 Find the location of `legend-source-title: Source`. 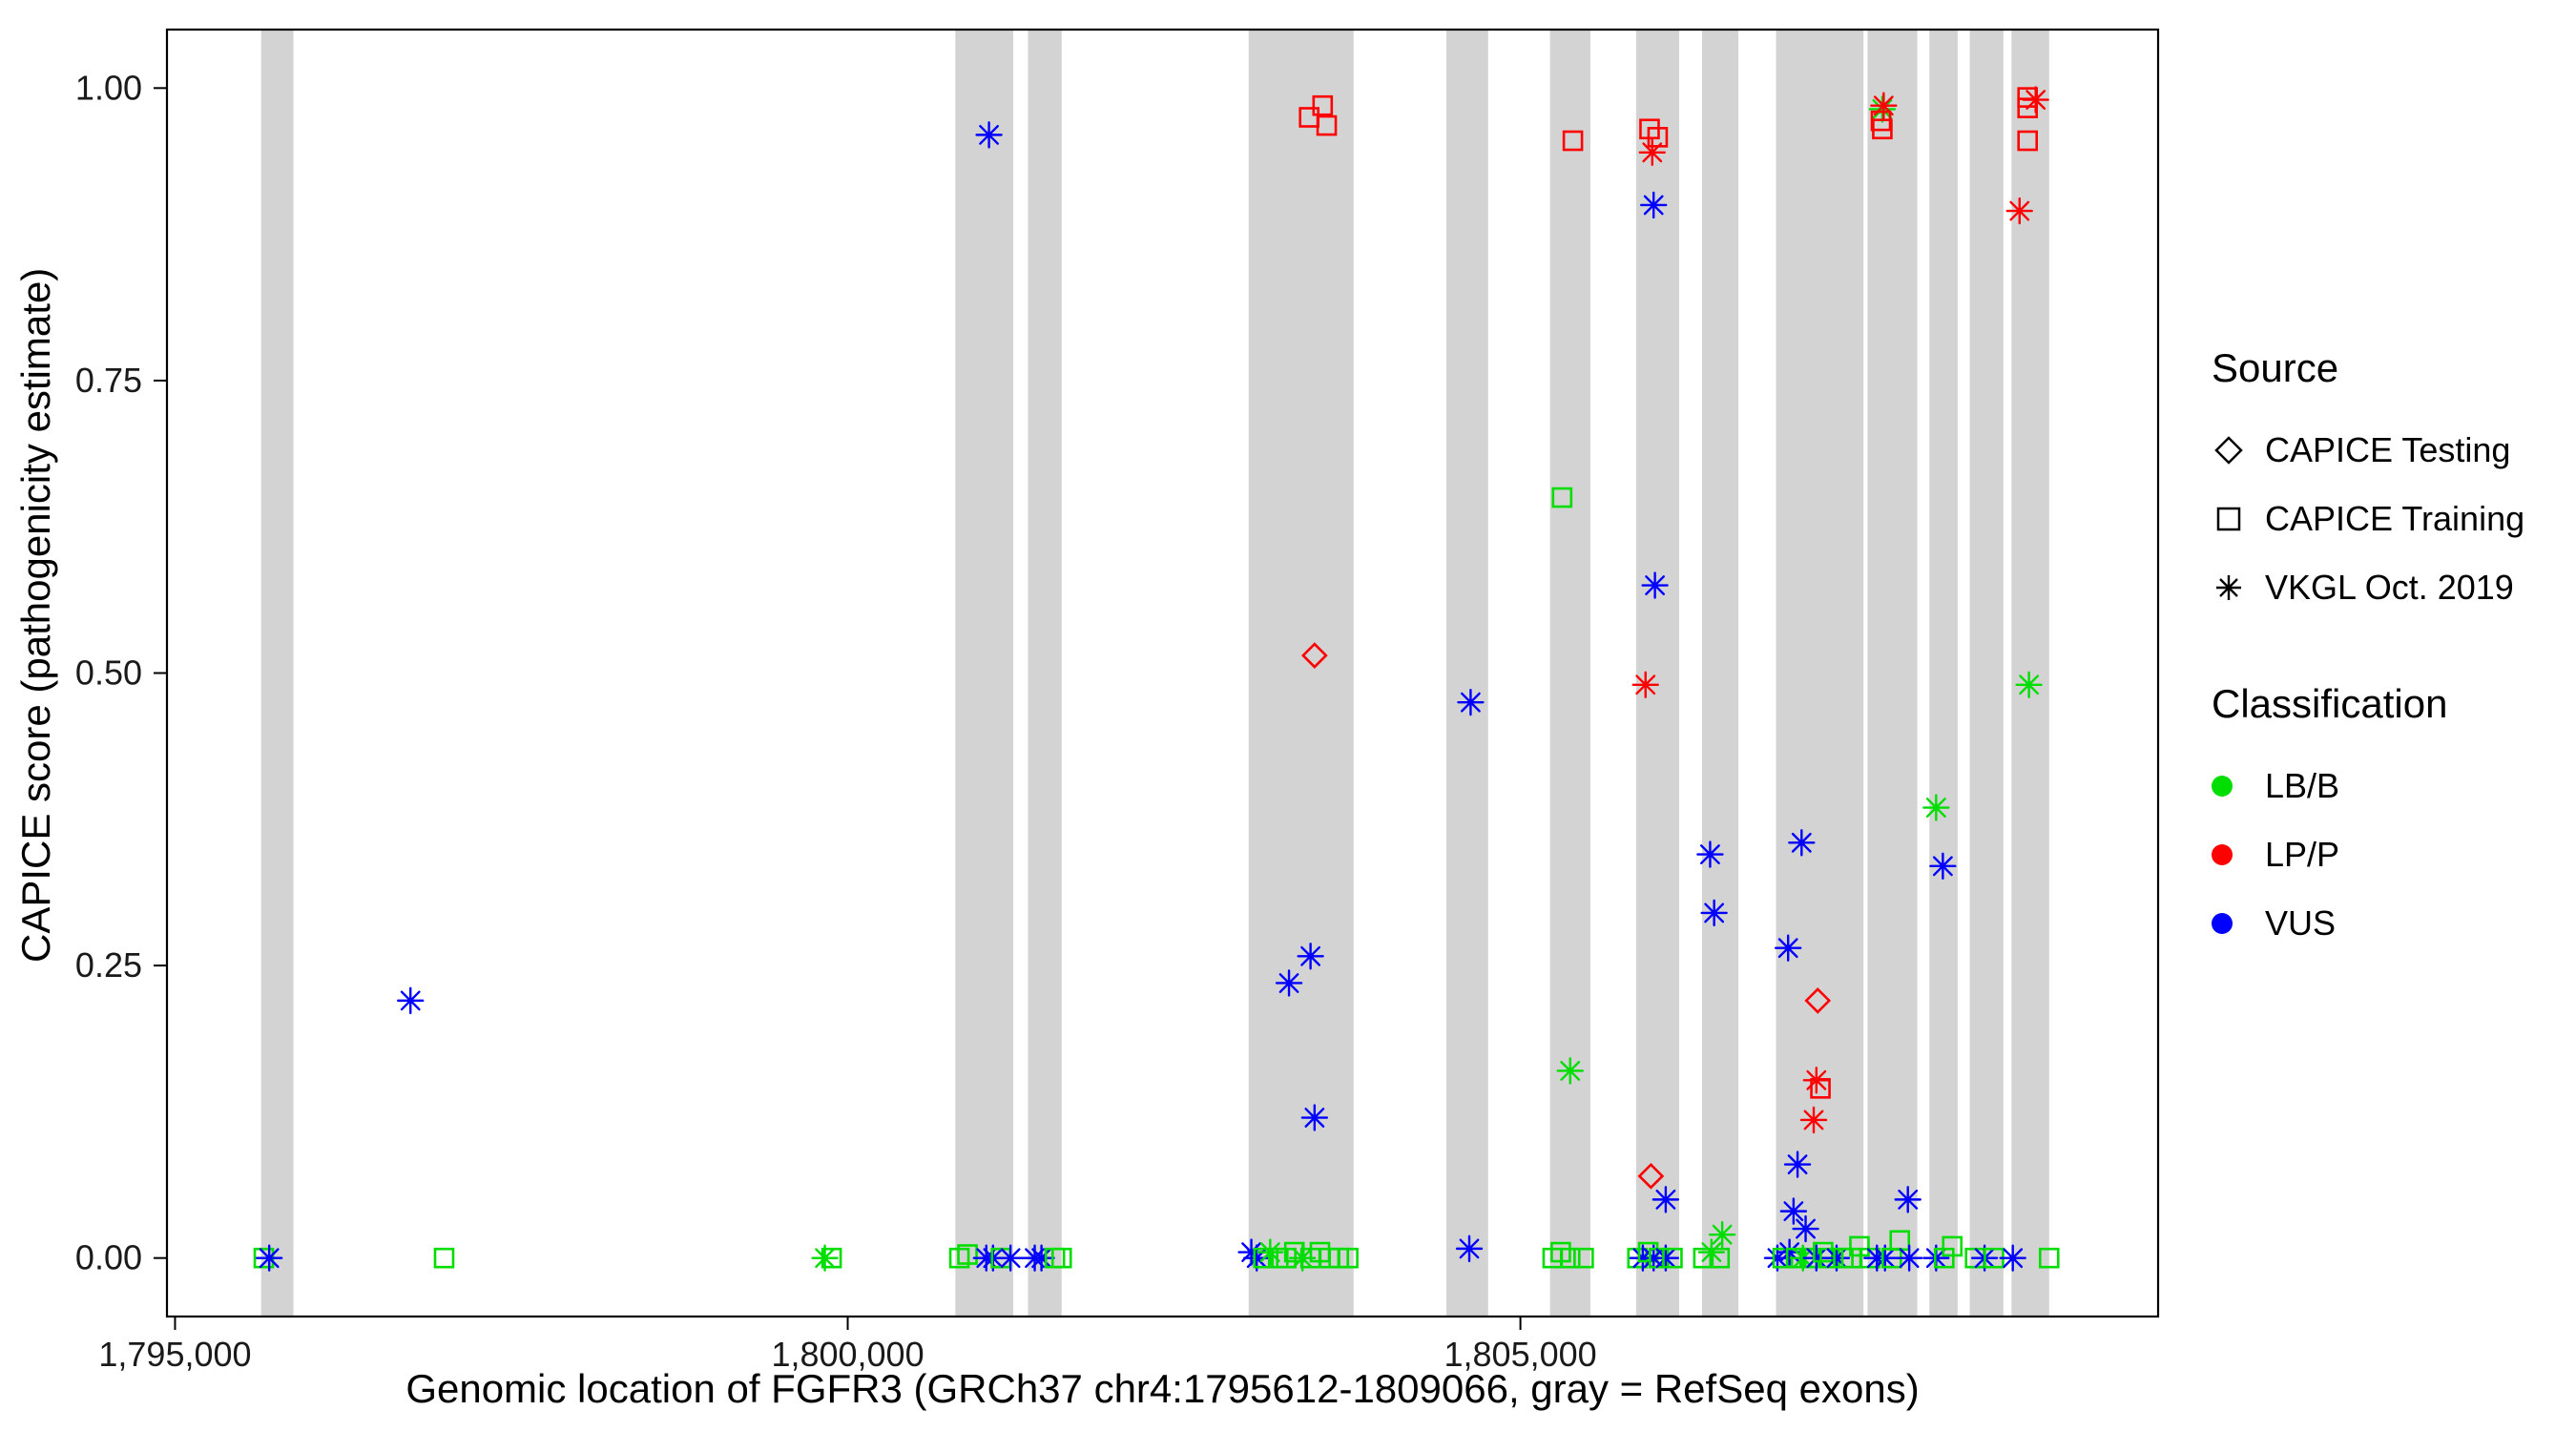

legend-source-title: Source is located at coordinates (2275, 367).